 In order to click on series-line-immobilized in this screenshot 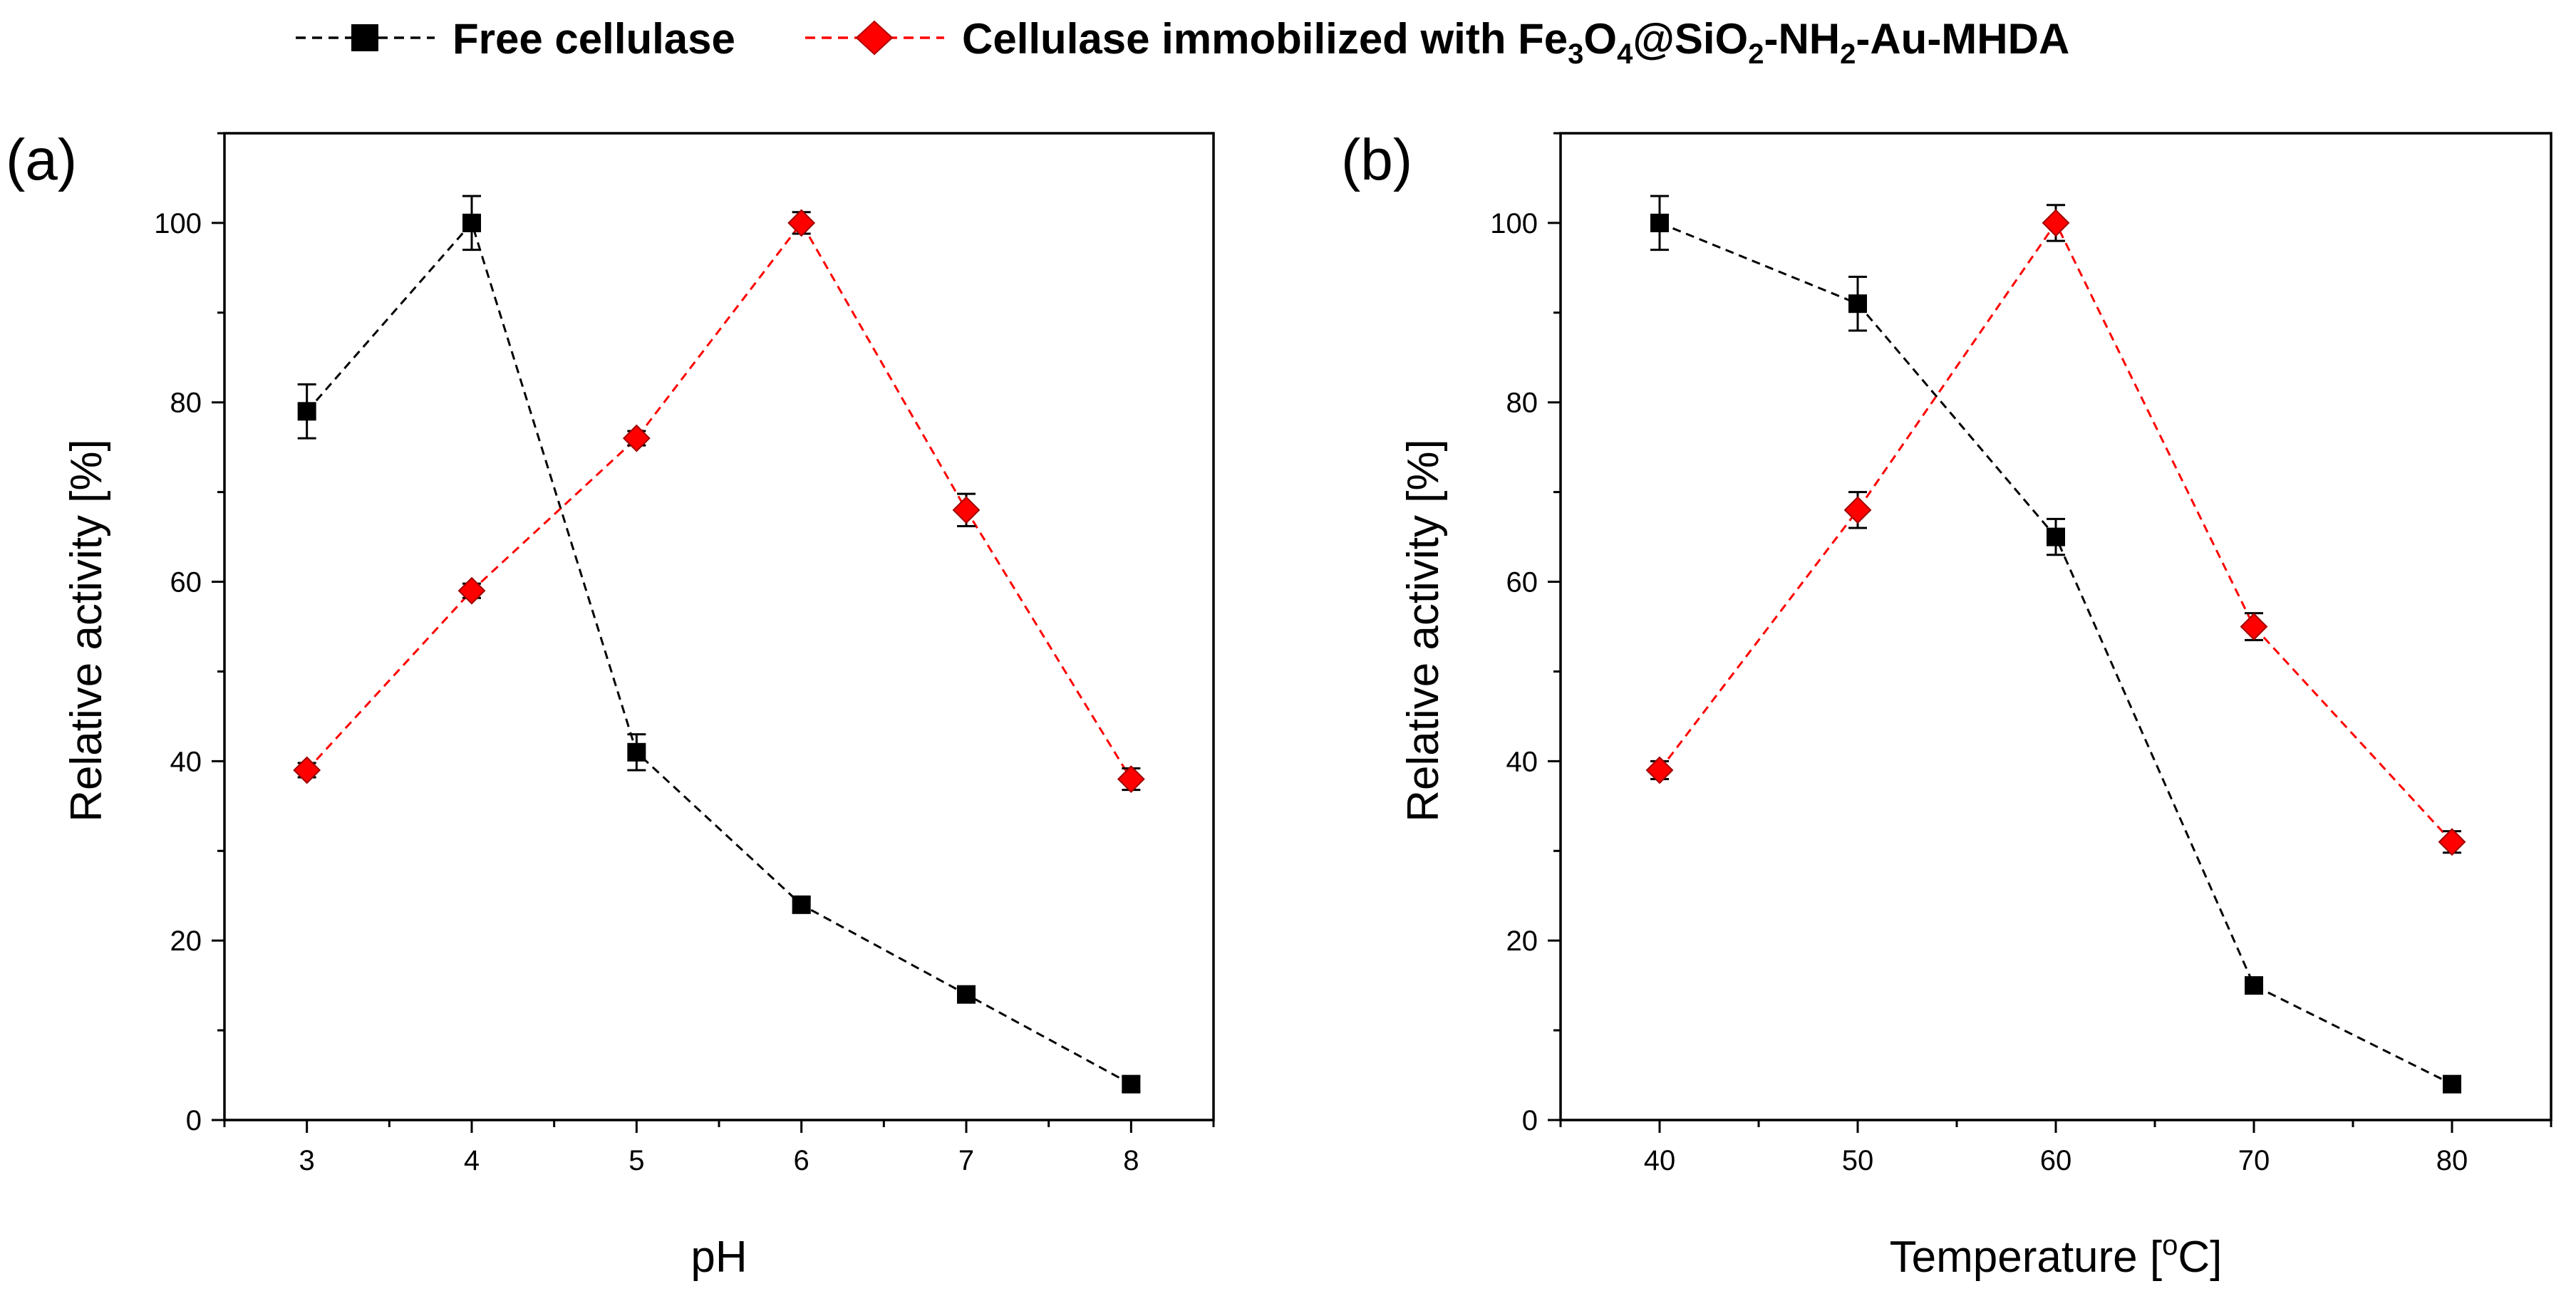, I will do `click(719, 500)`.